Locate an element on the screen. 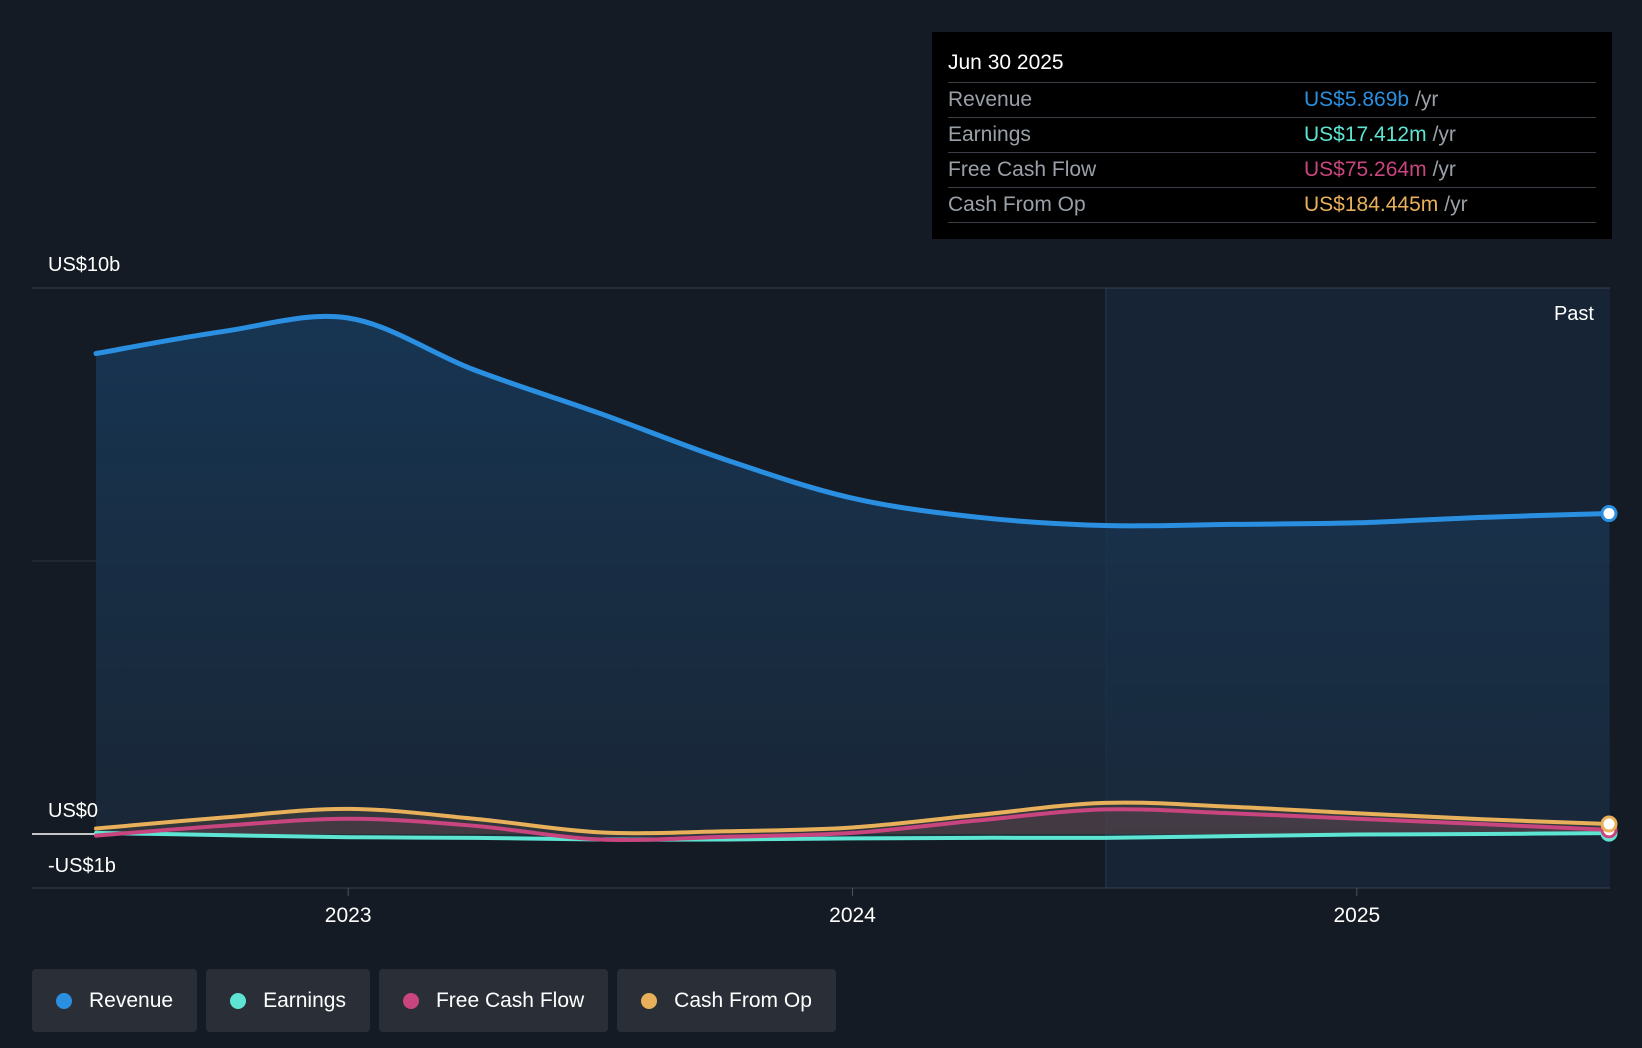 The width and height of the screenshot is (1642, 1048). legend-item-revenue: Revenue is located at coordinates (115, 1000).